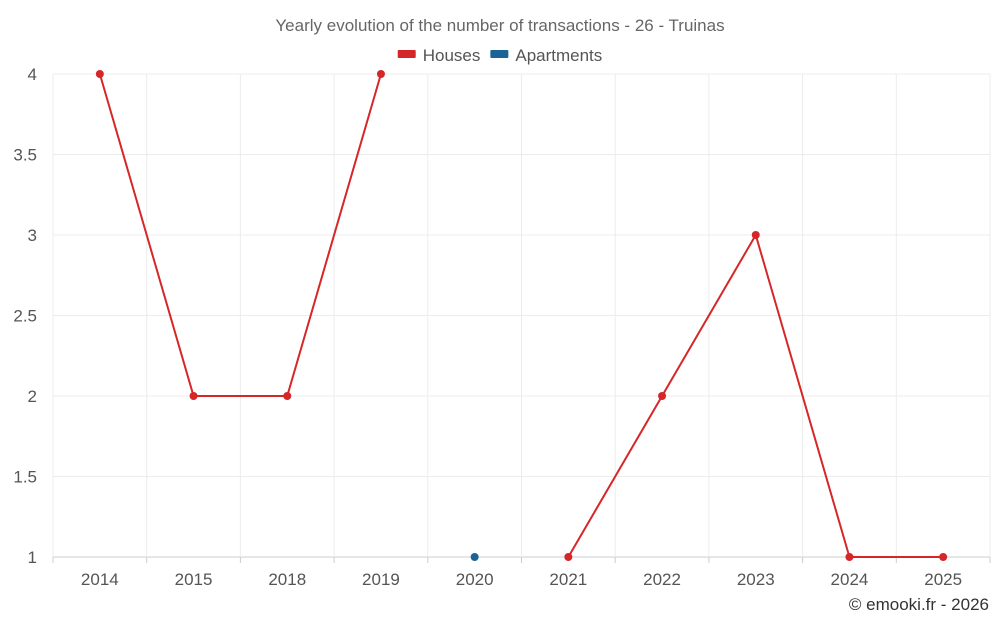 Image resolution: width=1000 pixels, height=630 pixels. I want to click on x-tick-label: 2015, so click(194, 579).